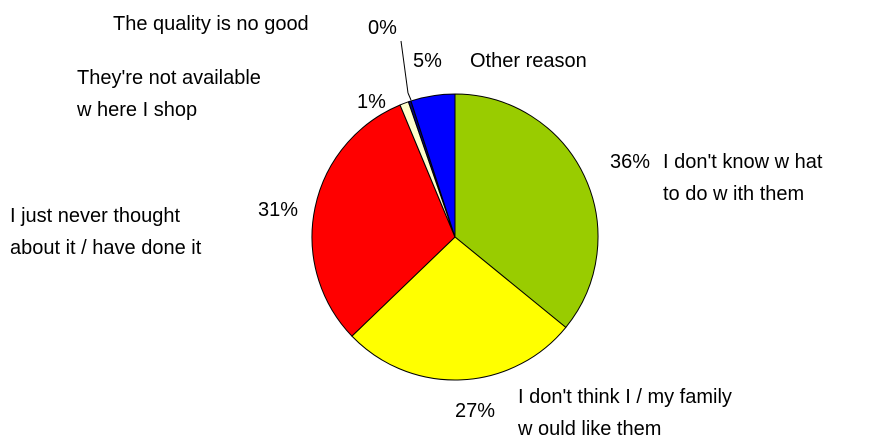 The width and height of the screenshot is (874, 441). Describe the element at coordinates (475, 411) in the screenshot. I see `percent-label-1: 27%` at that location.